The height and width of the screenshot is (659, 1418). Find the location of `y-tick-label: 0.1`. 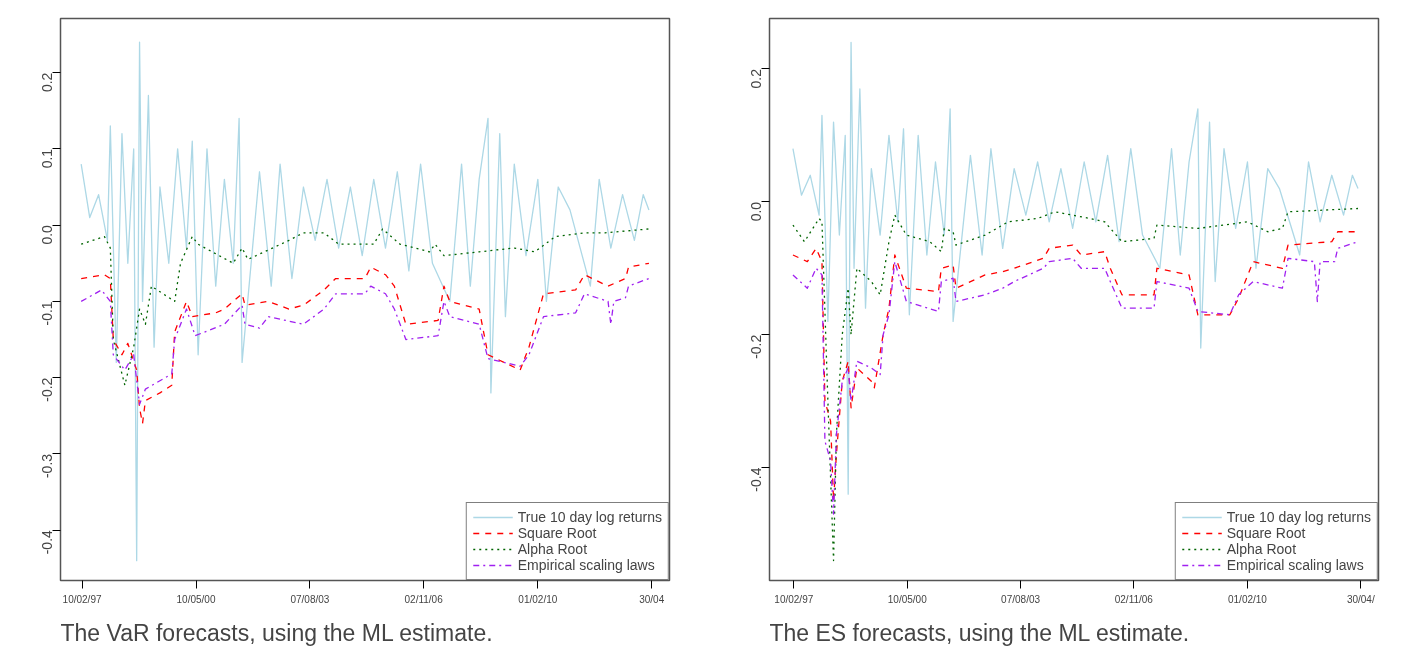

y-tick-label: 0.1 is located at coordinates (47, 158).